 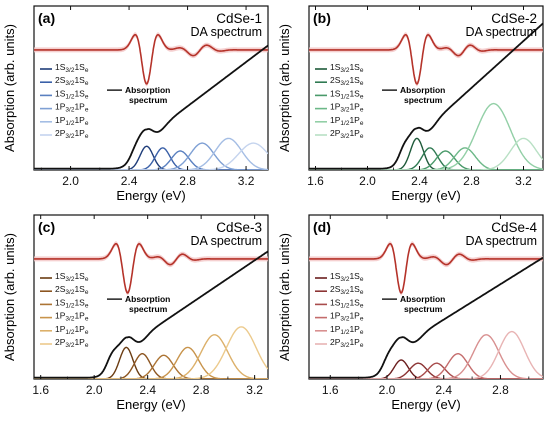 What do you see at coordinates (322, 227) in the screenshot?
I see `panel-label: (d)` at bounding box center [322, 227].